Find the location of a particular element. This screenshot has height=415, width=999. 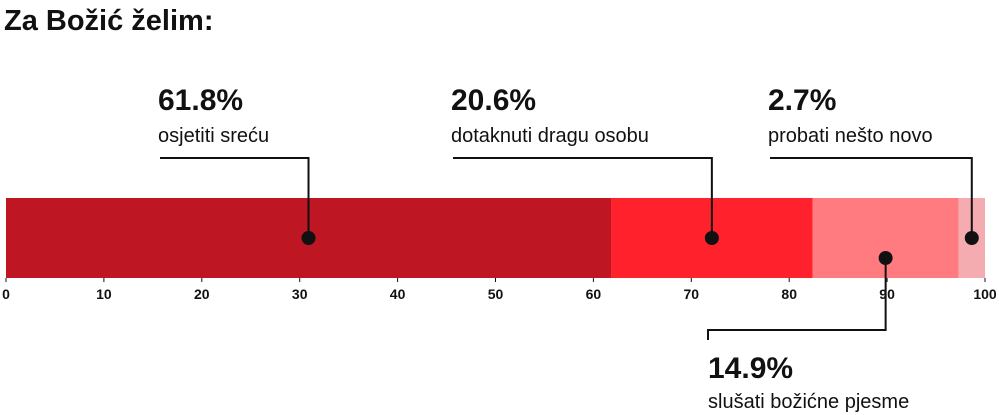

x-tick-label: 80 is located at coordinates (789, 294).